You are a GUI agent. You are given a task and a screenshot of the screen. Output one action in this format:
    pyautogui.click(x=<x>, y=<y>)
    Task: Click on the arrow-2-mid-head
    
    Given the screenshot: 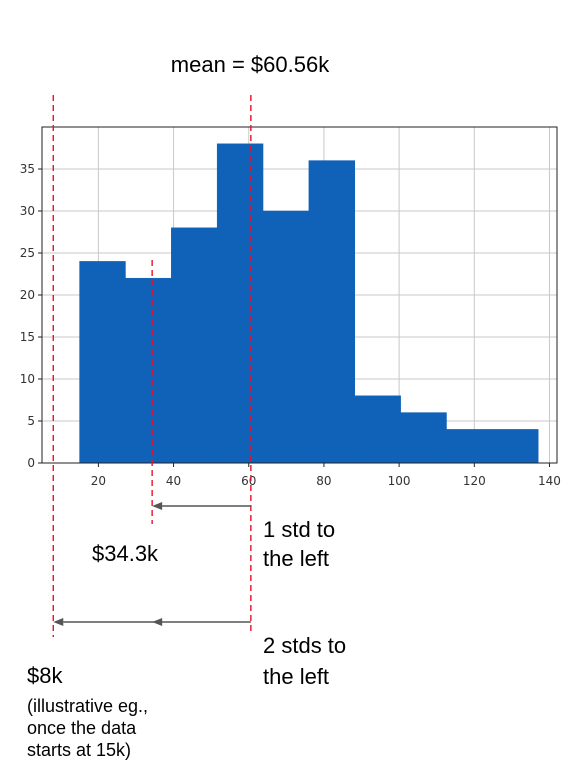 What is the action you would take?
    pyautogui.click(x=157, y=622)
    